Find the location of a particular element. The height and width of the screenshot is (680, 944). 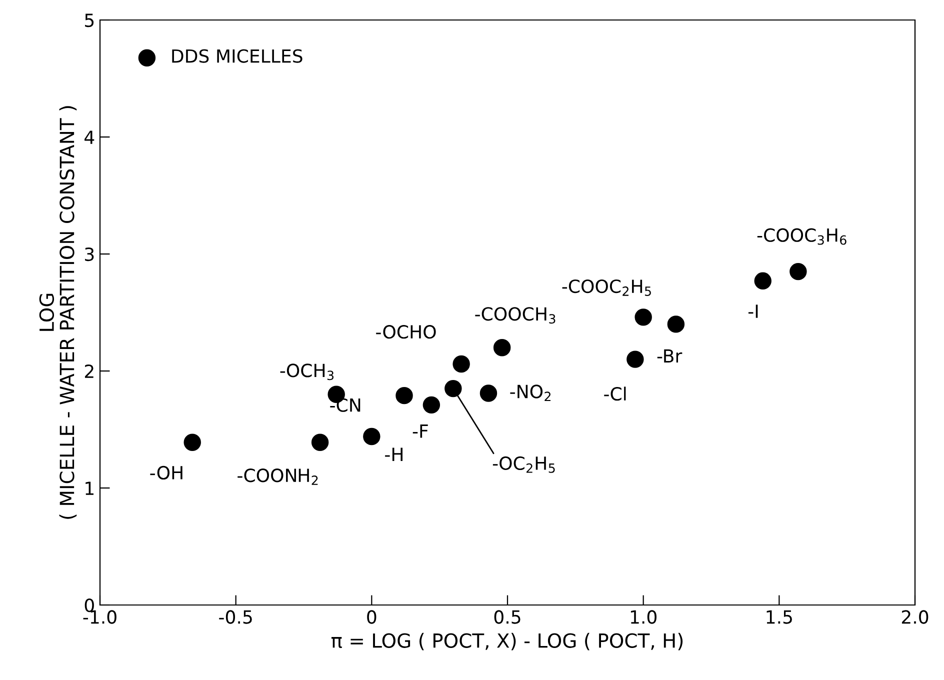

annotation: -I is located at coordinates (753, 311).